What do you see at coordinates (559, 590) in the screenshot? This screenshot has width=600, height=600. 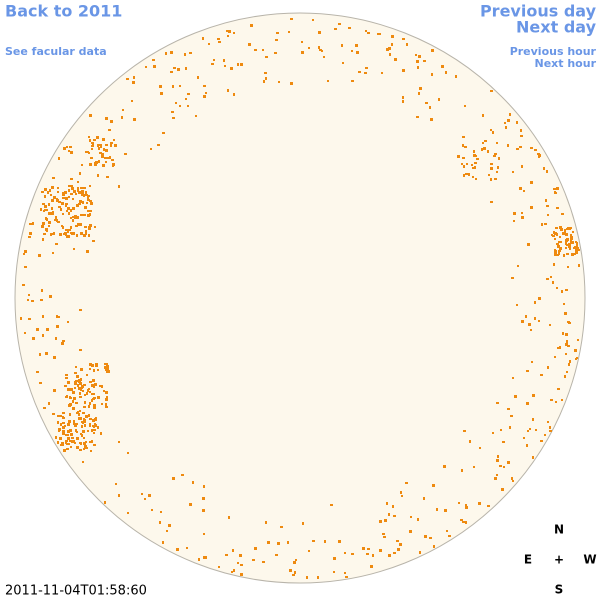 I see `compass-south: S` at bounding box center [559, 590].